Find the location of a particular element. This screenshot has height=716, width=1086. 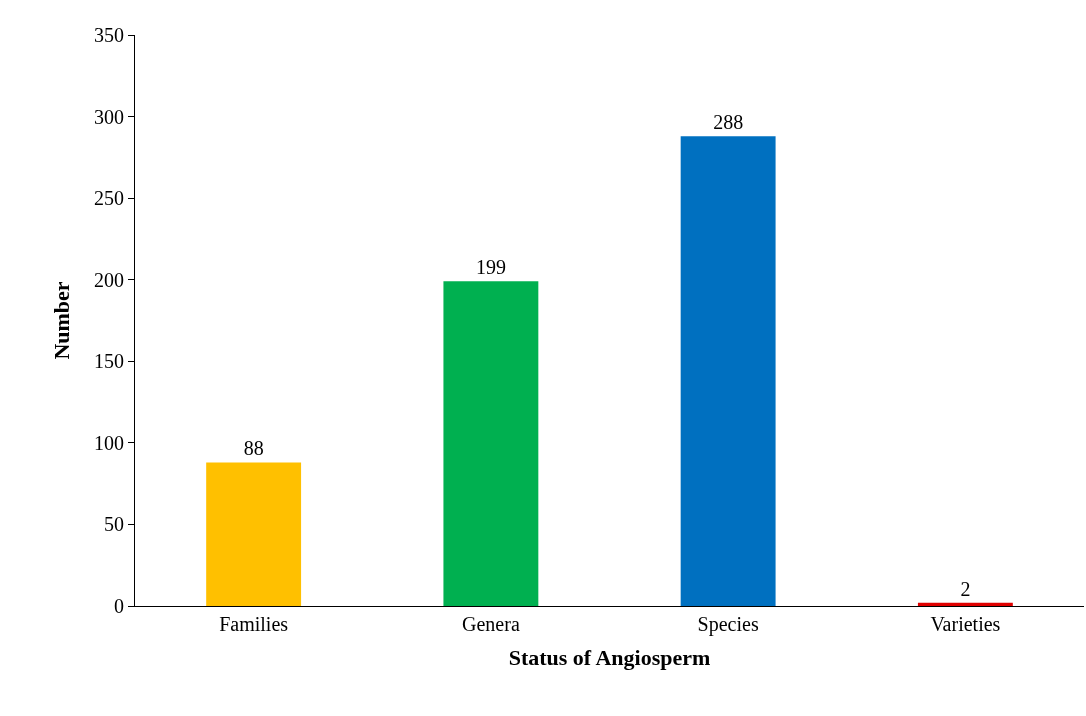

y-tick-label: 50 is located at coordinates (114, 524).